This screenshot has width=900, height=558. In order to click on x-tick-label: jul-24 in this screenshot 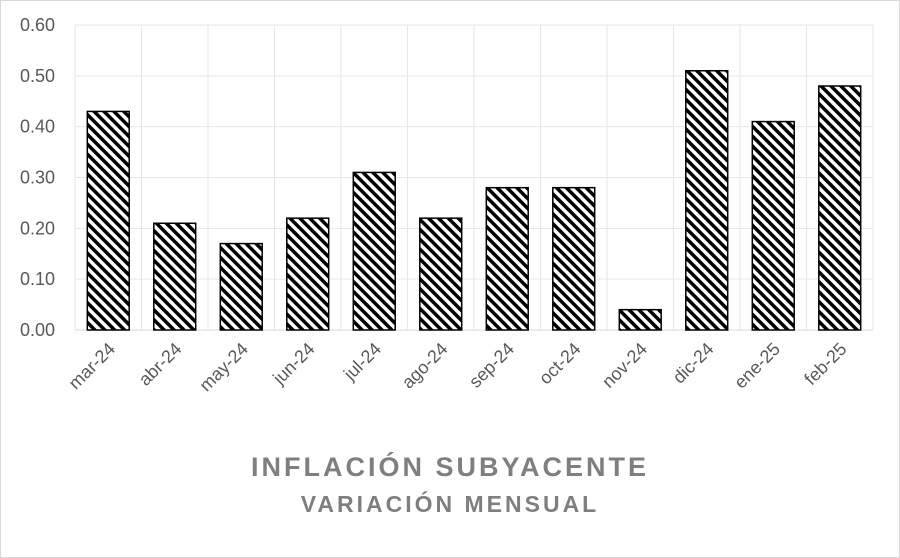, I will do `click(362, 362)`.